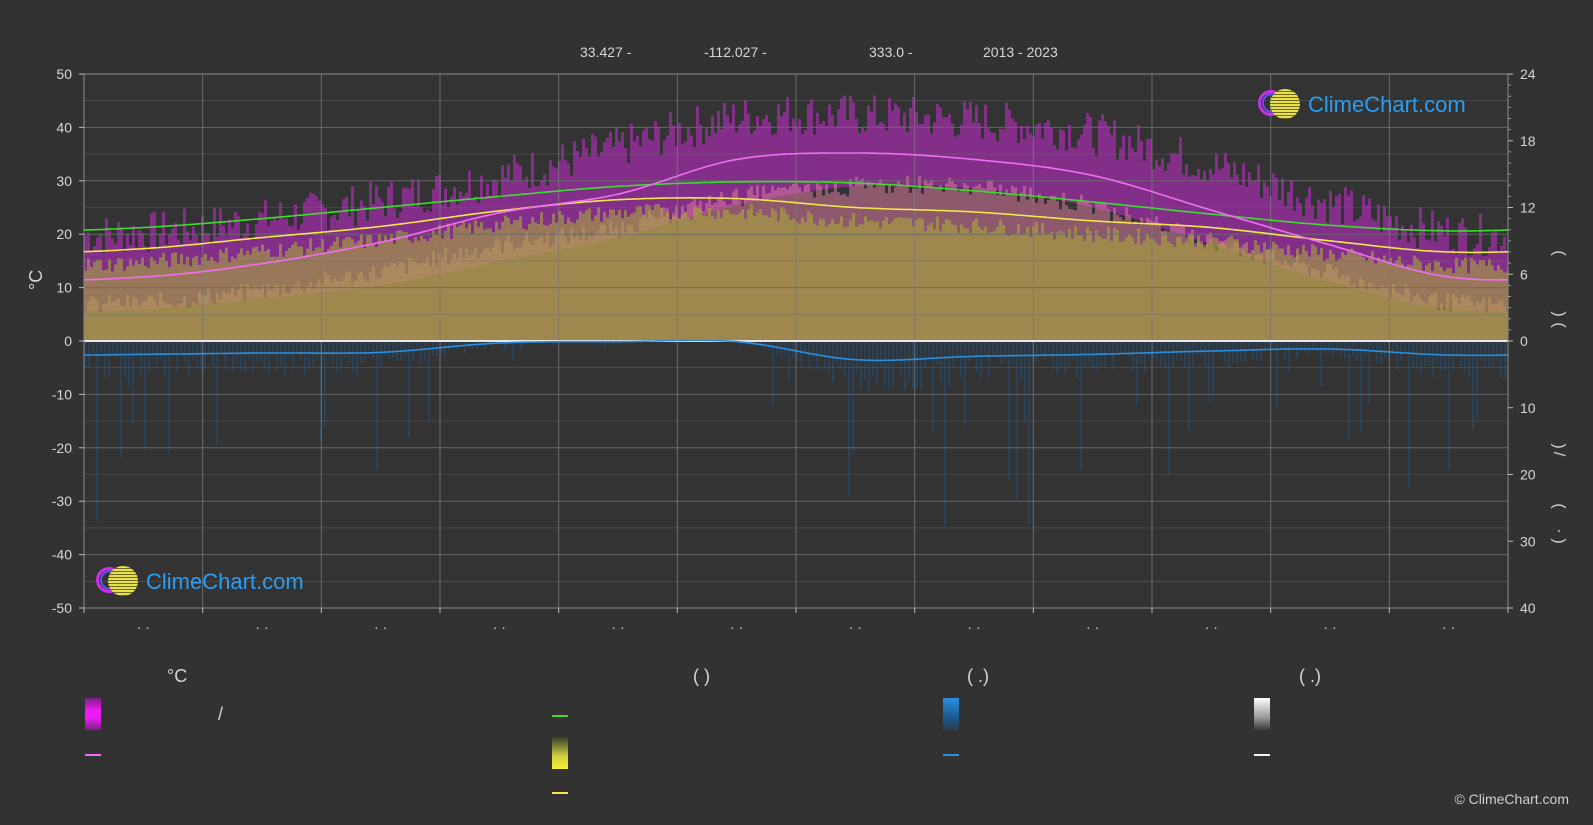 The width and height of the screenshot is (1593, 825). I want to click on right-axis-glyph: ), so click(1559, 446).